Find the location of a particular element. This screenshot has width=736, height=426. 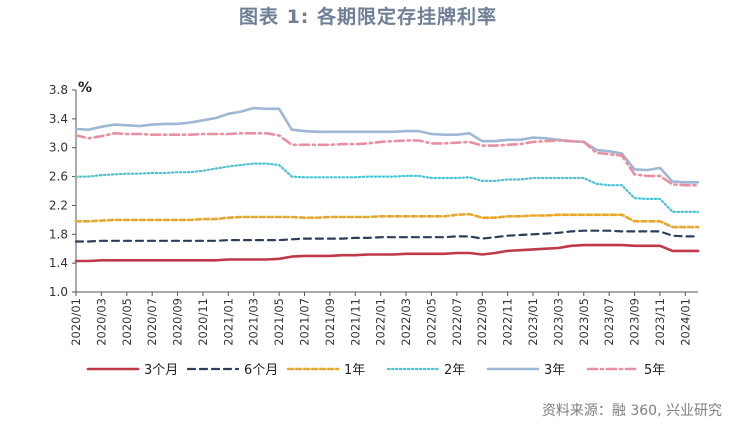

legend-label: 2年 is located at coordinates (454, 370).